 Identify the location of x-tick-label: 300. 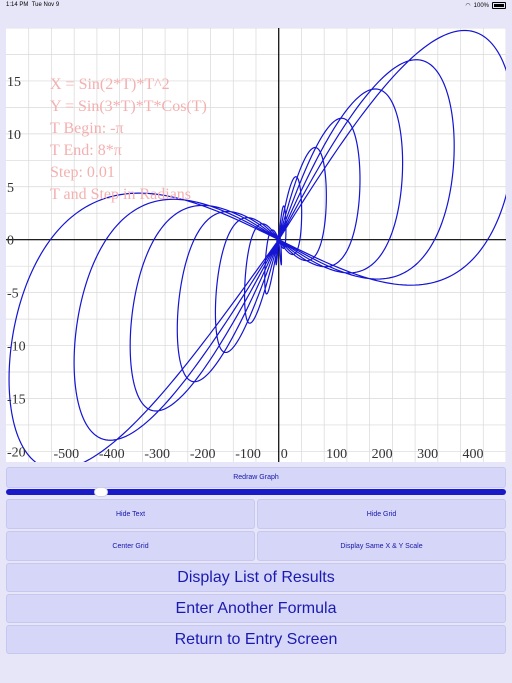
(427, 454).